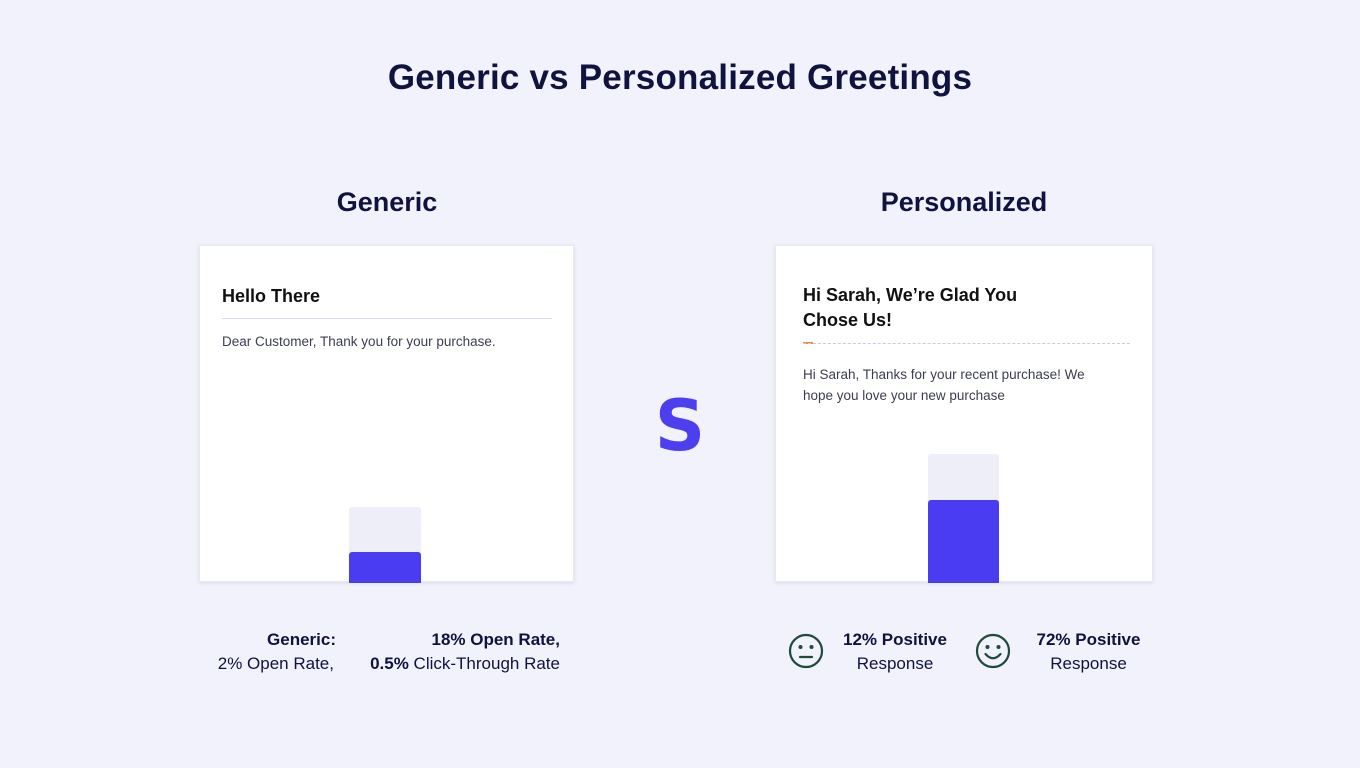  I want to click on generic-stat-label: Generic:, so click(301, 639).